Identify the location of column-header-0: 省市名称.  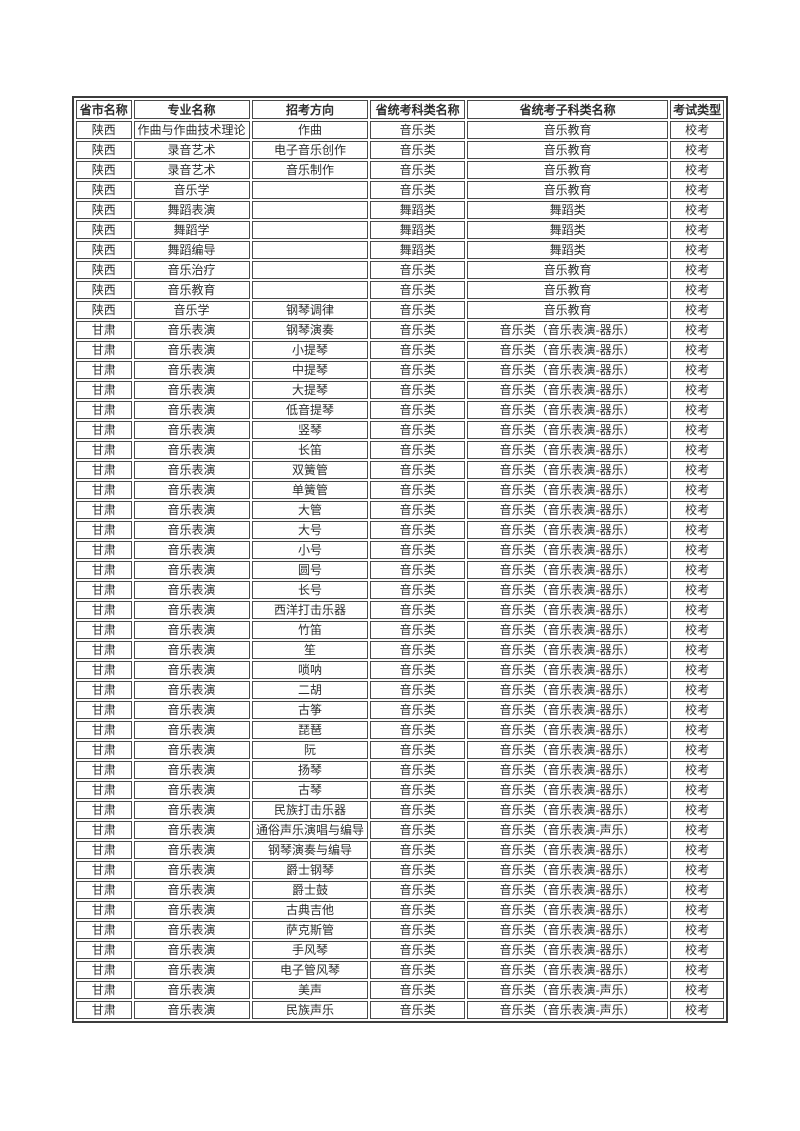
(104, 109).